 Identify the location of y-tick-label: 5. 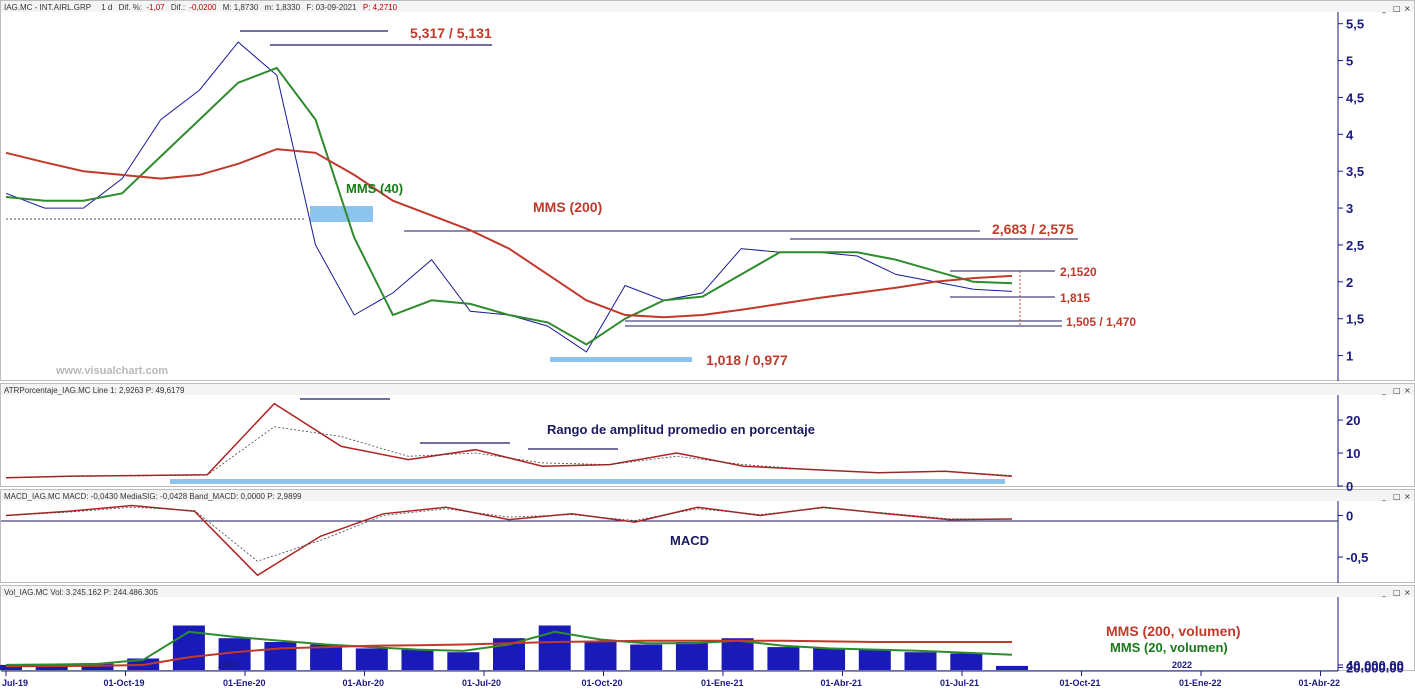
(1349, 61).